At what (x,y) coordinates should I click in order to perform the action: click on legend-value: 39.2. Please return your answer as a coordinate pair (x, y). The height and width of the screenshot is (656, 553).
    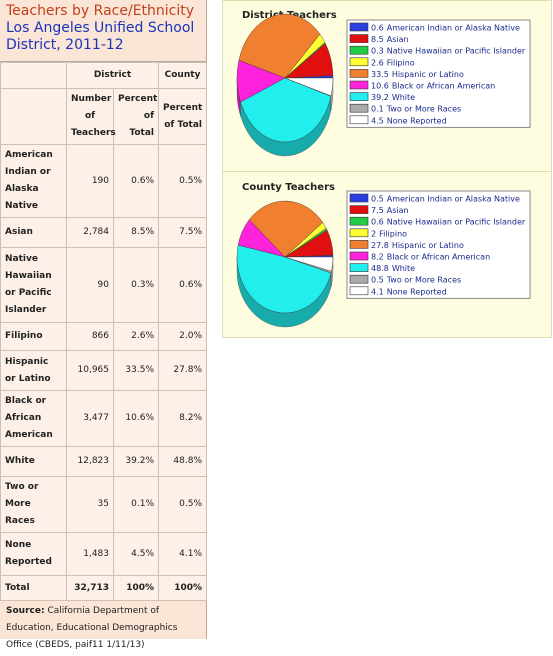
    Looking at the image, I should click on (380, 97).